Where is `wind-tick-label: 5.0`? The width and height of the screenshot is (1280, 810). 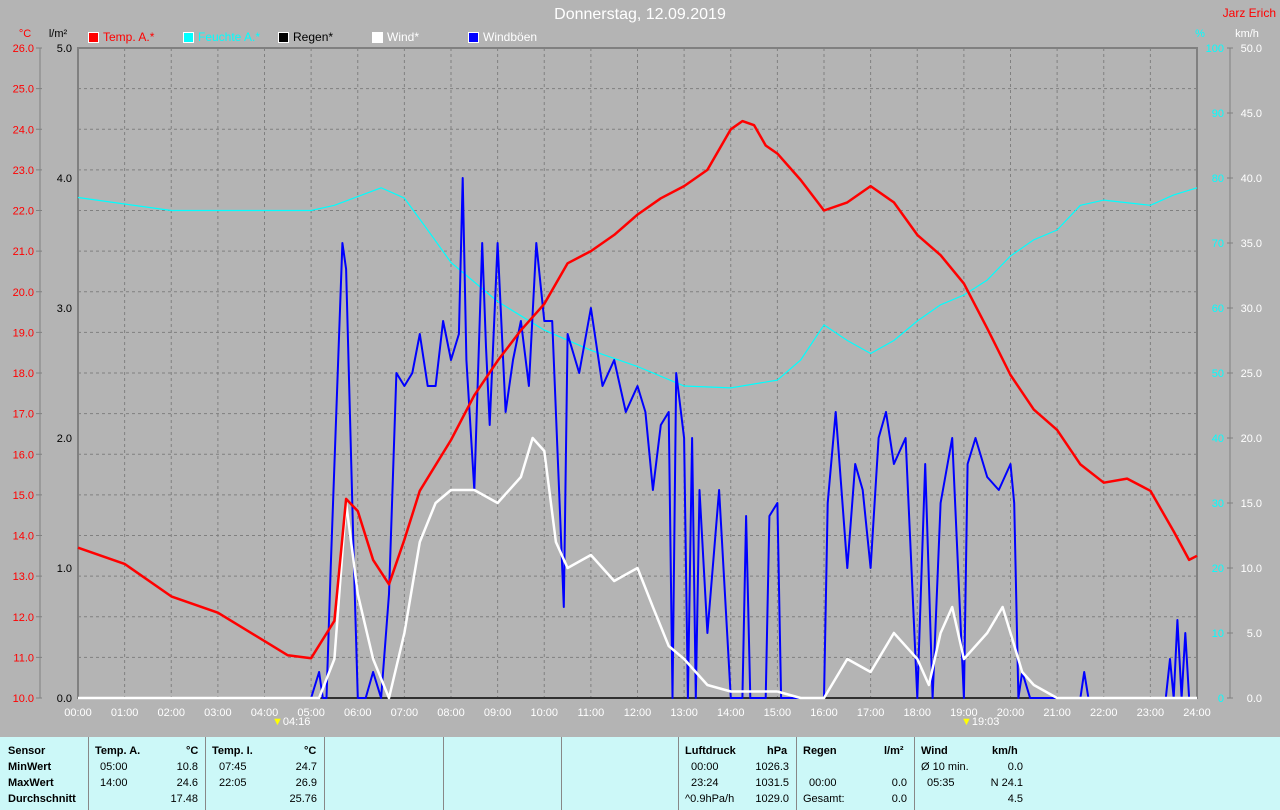 wind-tick-label: 5.0 is located at coordinates (1254, 634).